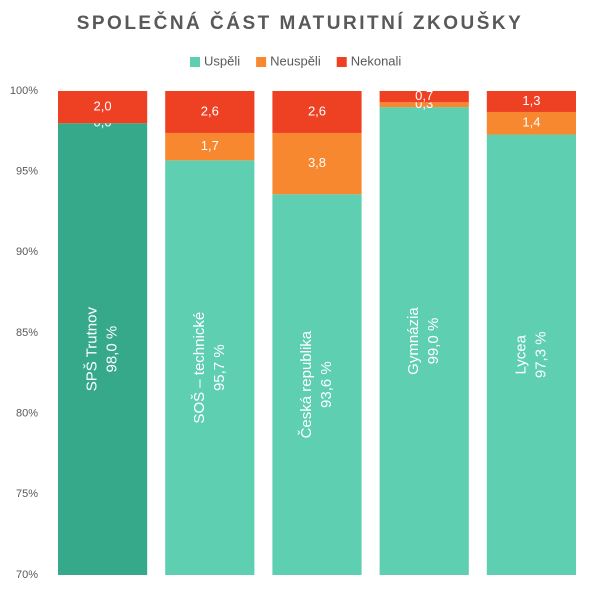  I want to click on data-label: 0,7, so click(424, 95).